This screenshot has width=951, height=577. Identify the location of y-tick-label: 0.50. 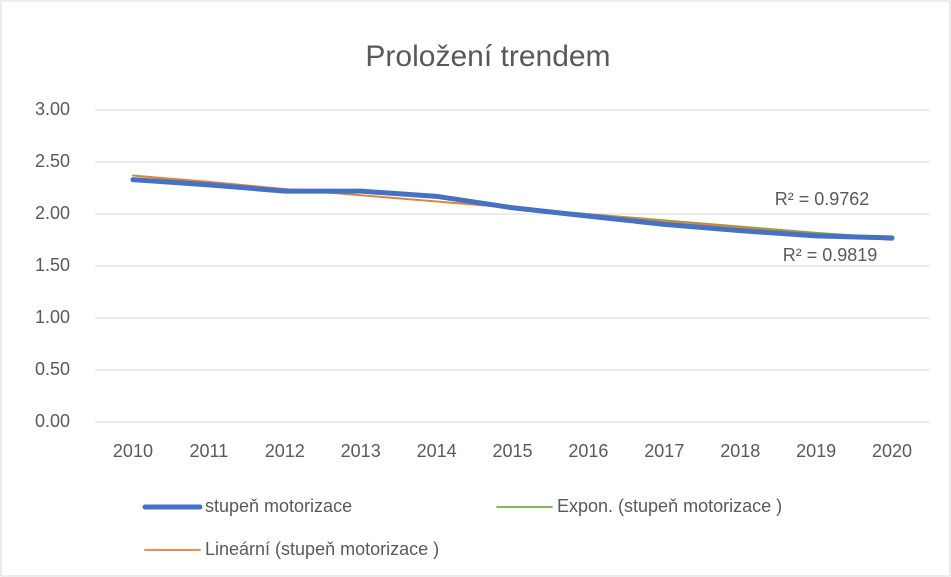
(52, 369).